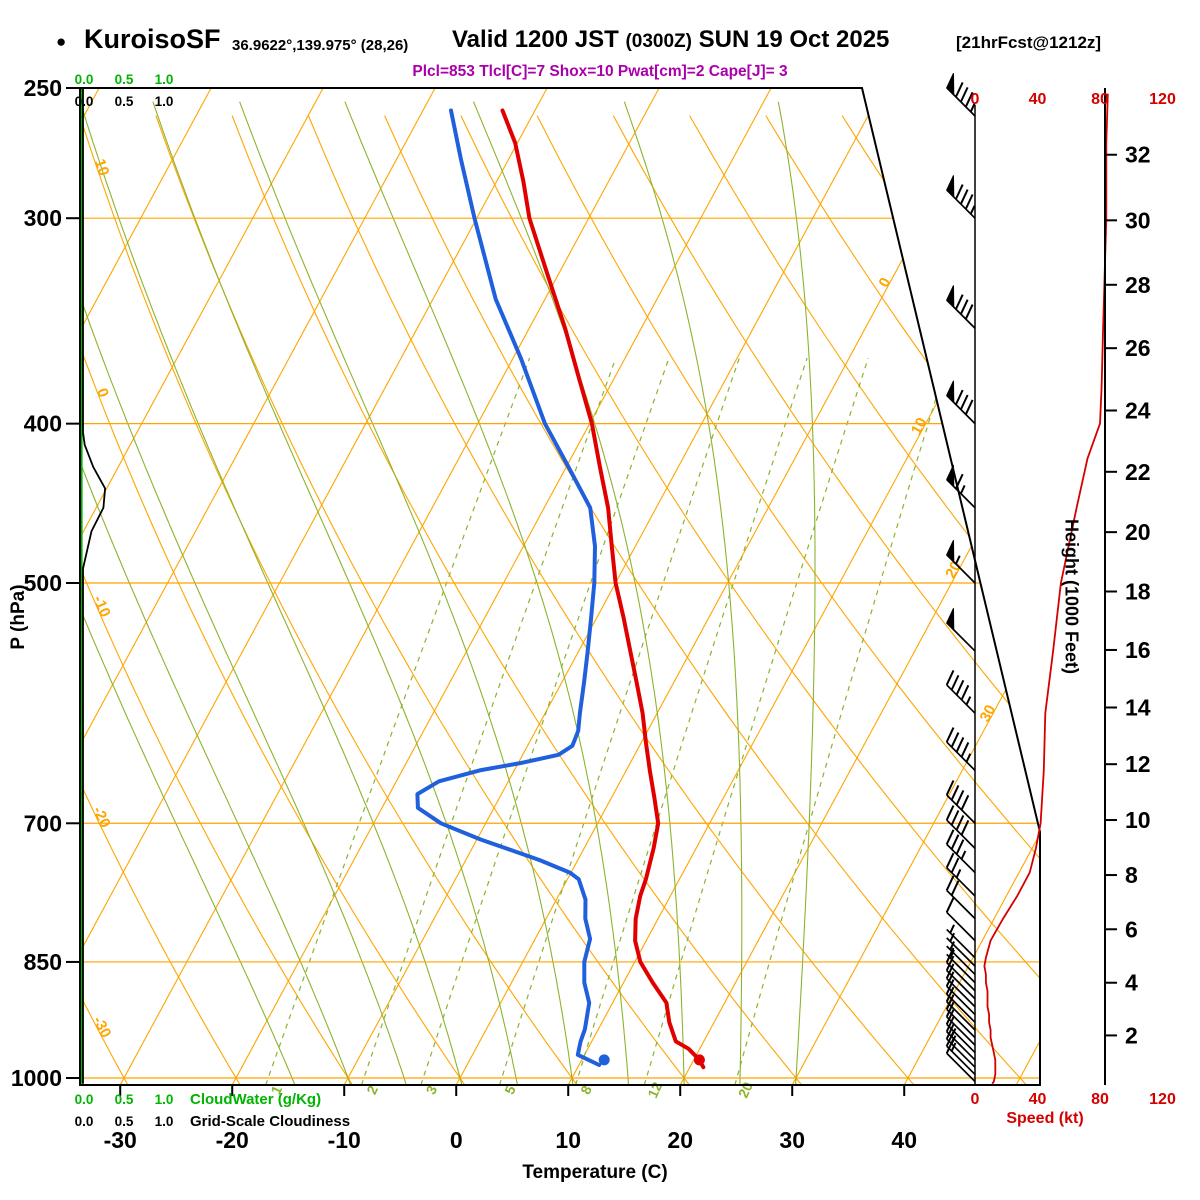 The image size is (1200, 1200). What do you see at coordinates (508, 587) in the screenshot?
I see `dewpoint-curve` at bounding box center [508, 587].